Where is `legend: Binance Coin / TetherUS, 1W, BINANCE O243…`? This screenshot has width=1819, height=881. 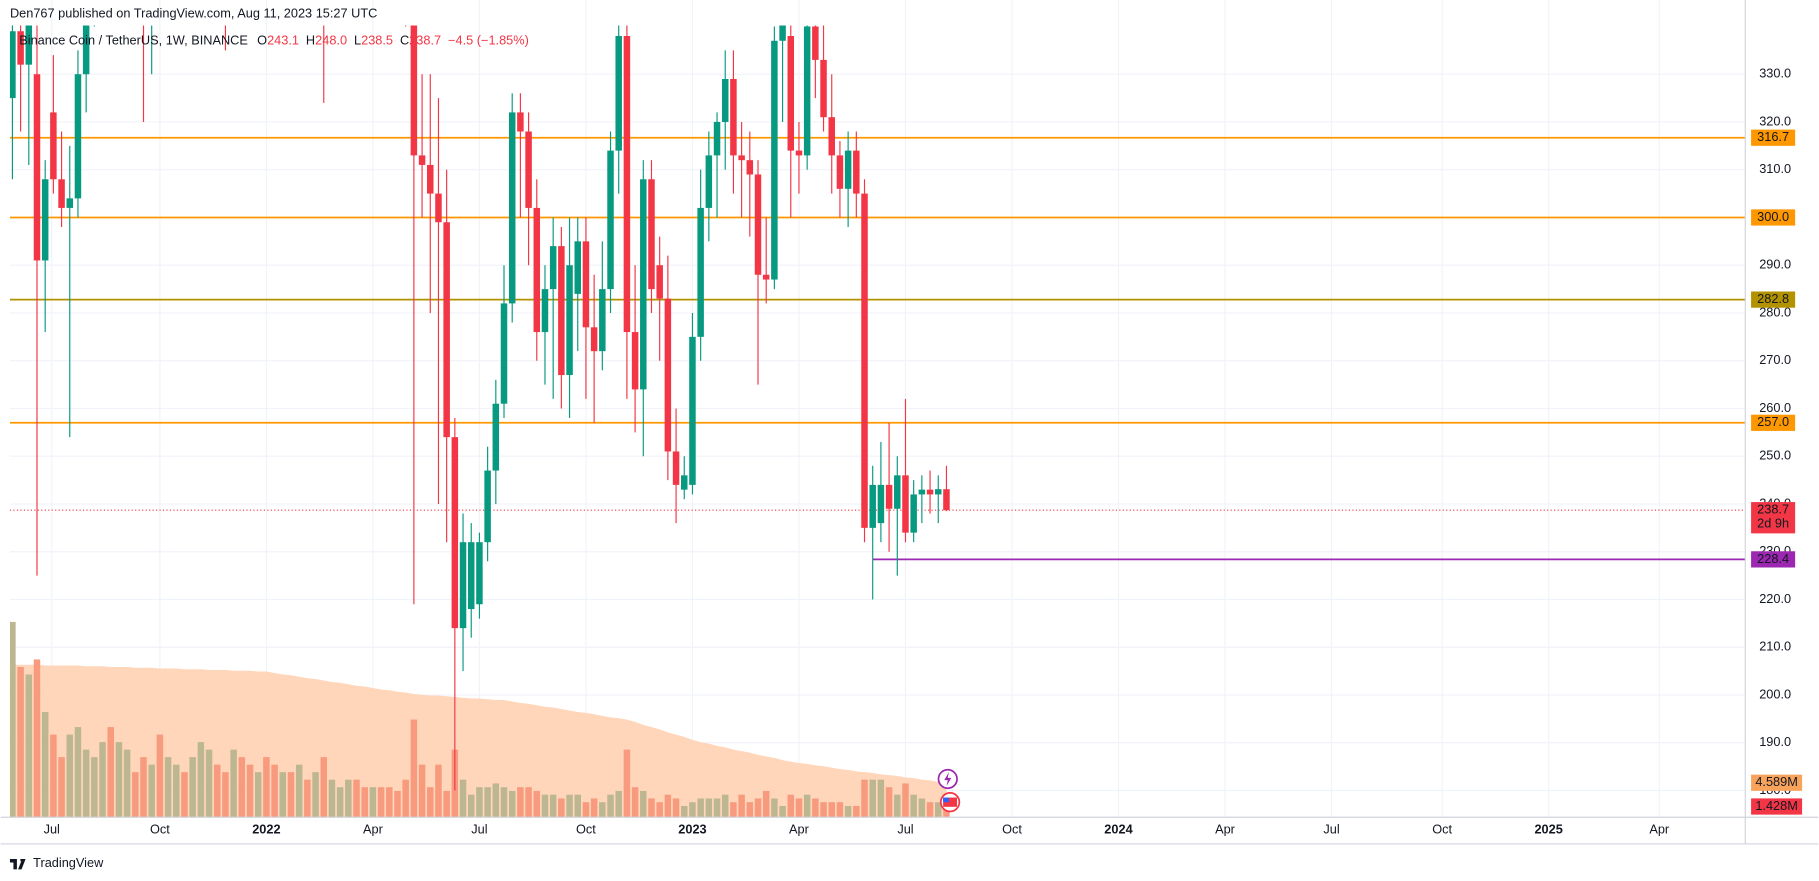 legend: Binance Coin / TetherUS, 1W, BINANCE O243… is located at coordinates (274, 40).